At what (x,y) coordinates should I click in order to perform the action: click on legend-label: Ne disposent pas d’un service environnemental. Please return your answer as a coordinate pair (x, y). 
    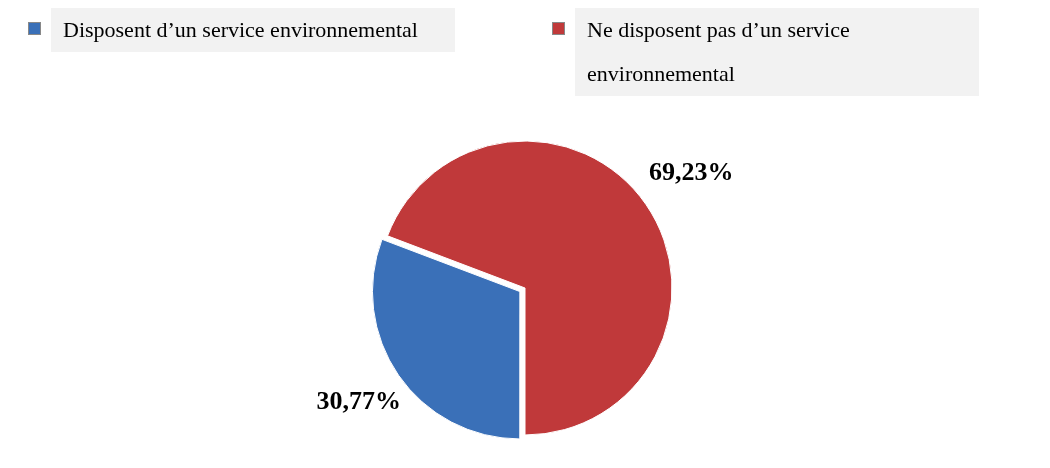
    Looking at the image, I should click on (777, 52).